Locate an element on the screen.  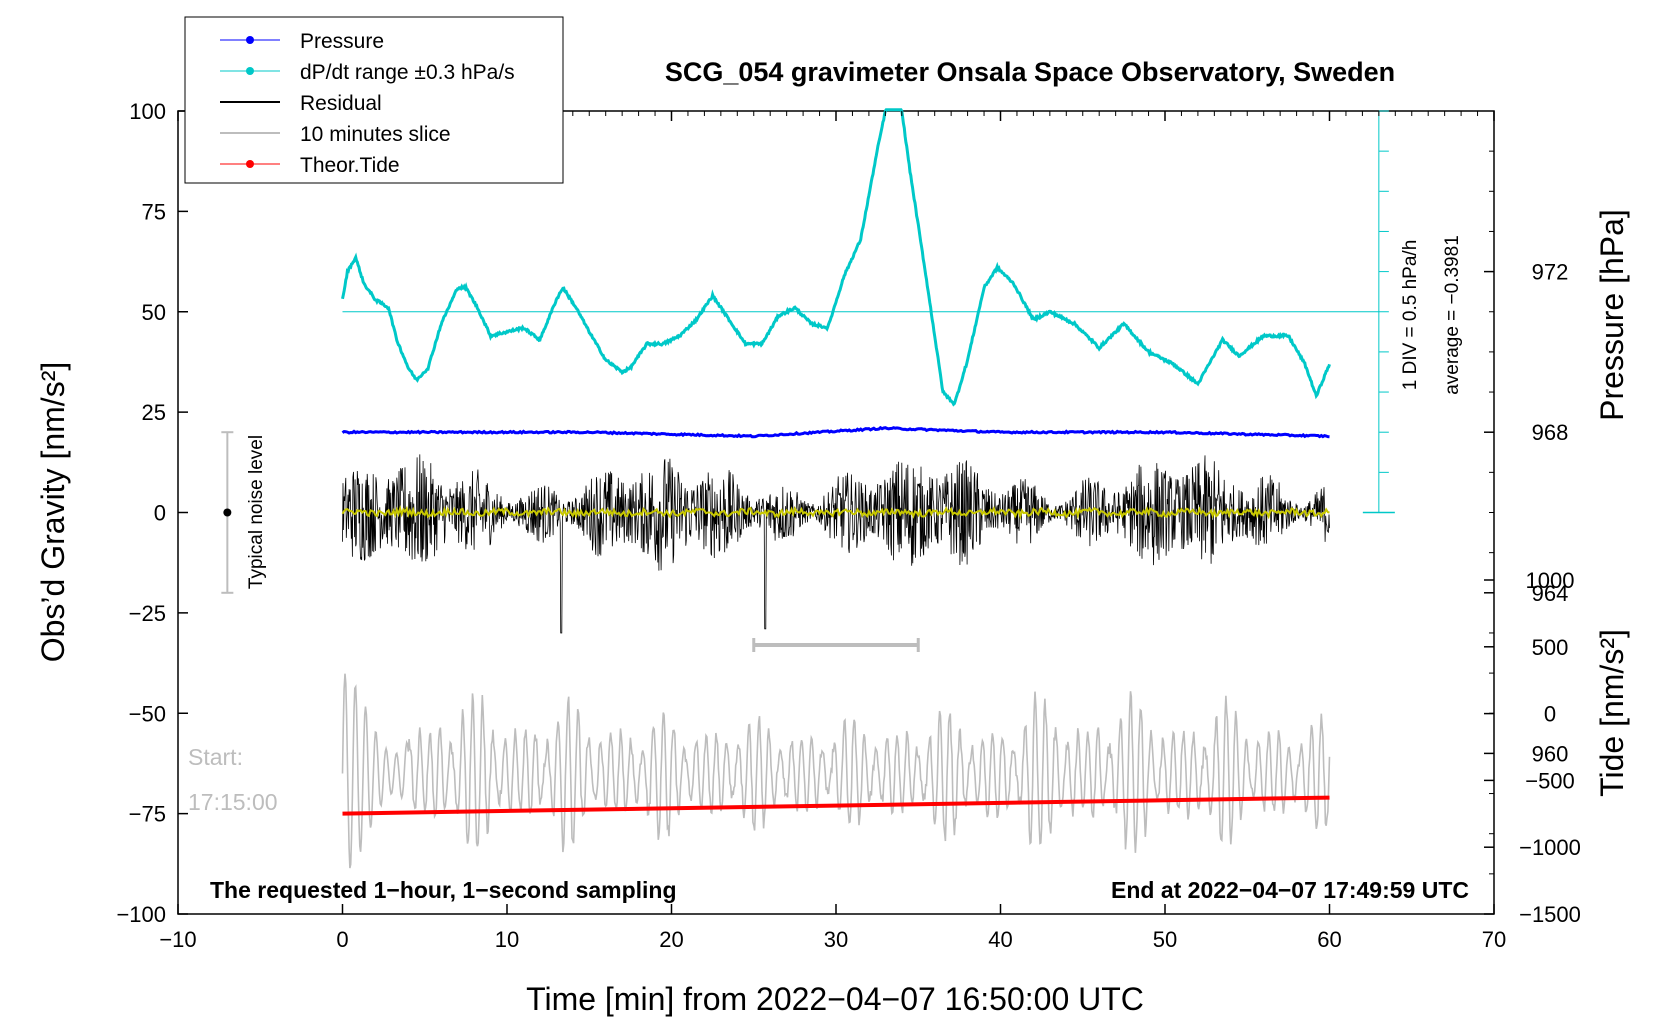
x-tick-label: 60 is located at coordinates (1329, 939).